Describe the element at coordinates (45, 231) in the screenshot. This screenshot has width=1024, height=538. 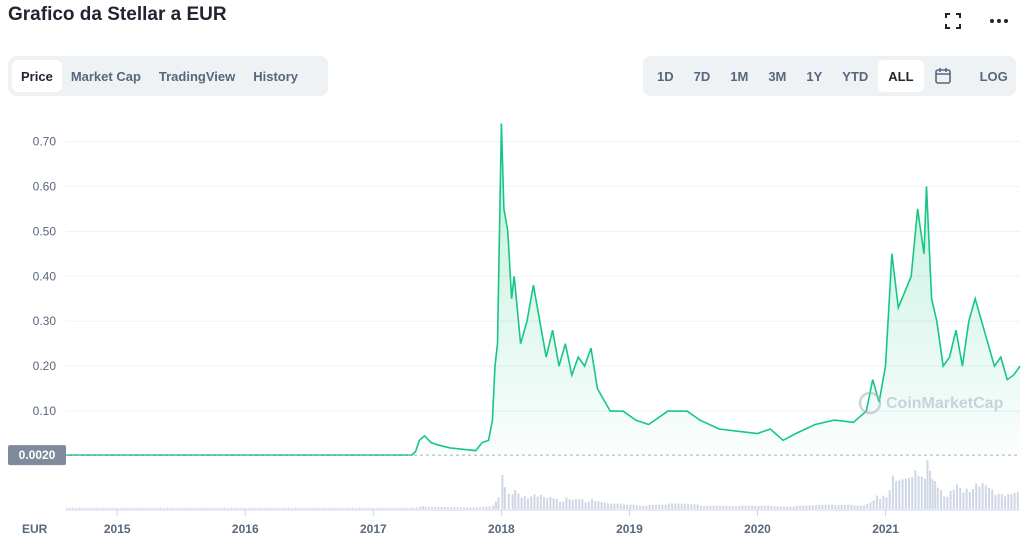
I see `y-tick-label: 0.50` at that location.